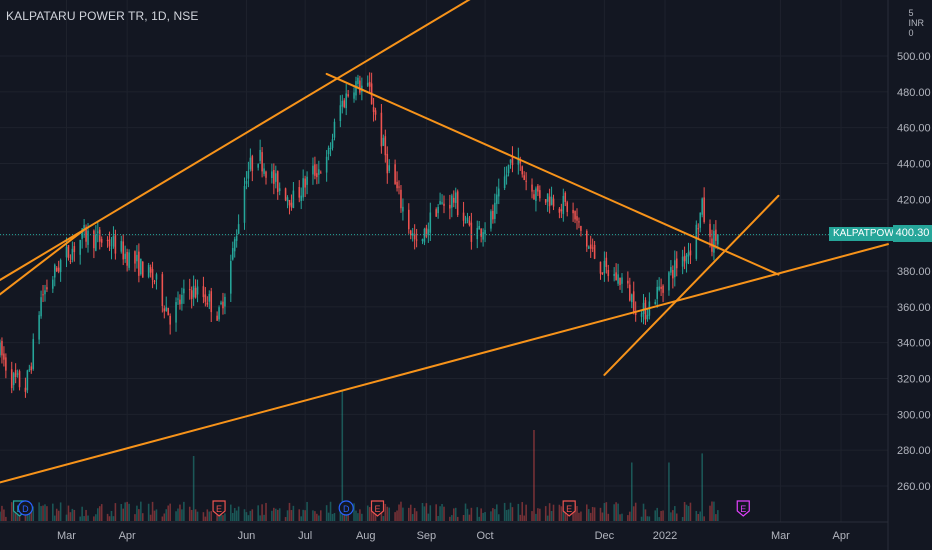 Image resolution: width=932 pixels, height=550 pixels. Describe the element at coordinates (780, 536) in the screenshot. I see `x-tick-label: Mar` at that location.